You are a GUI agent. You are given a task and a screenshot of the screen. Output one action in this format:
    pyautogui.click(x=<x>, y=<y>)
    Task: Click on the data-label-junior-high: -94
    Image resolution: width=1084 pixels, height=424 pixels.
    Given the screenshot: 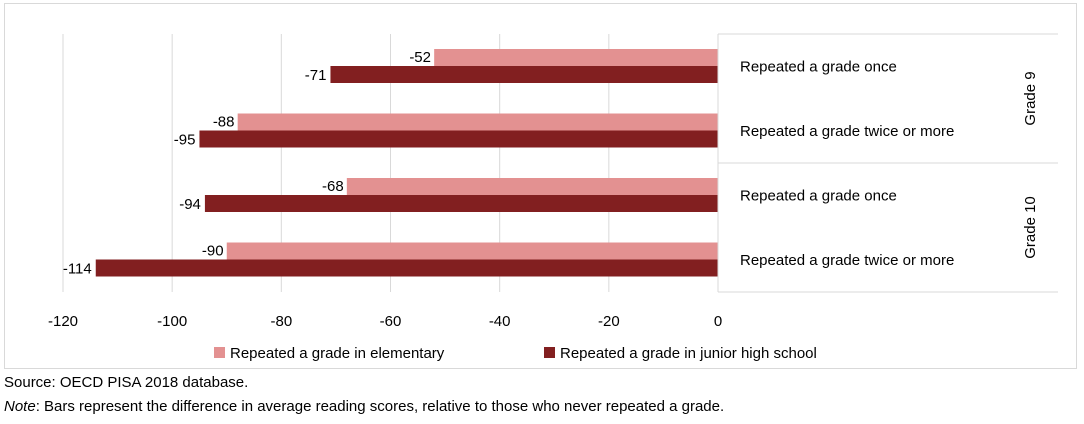 What is the action you would take?
    pyautogui.click(x=190, y=204)
    